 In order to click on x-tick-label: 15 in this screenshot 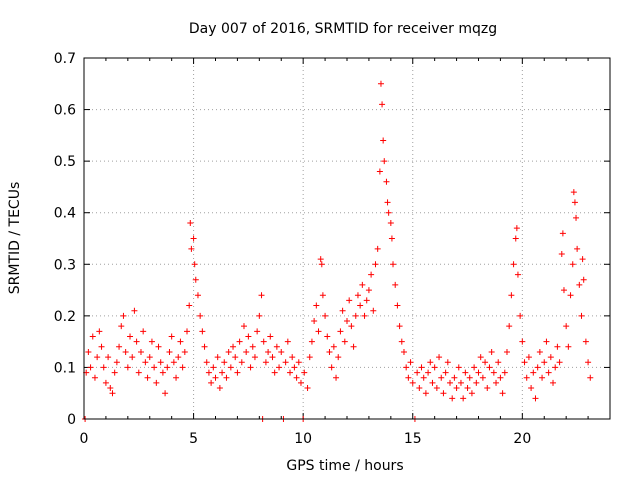, I will do `click(413, 439)`.